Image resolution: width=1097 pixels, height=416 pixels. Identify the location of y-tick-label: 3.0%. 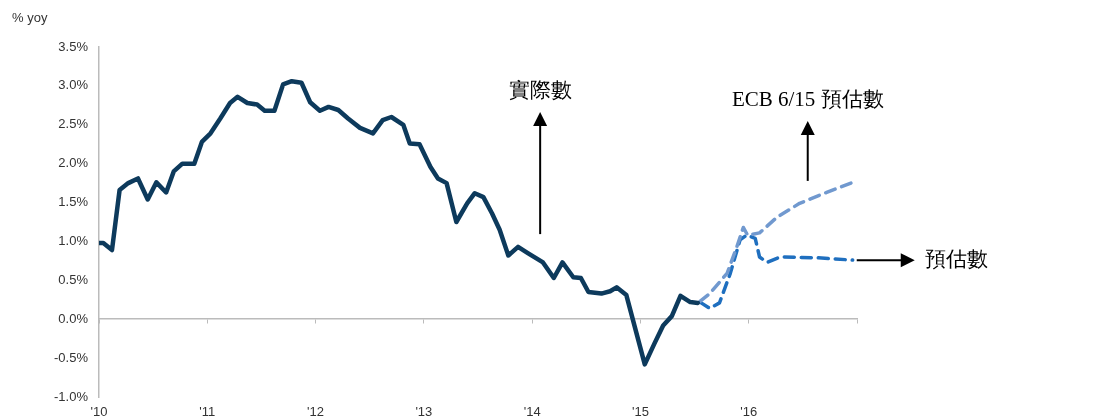
(73, 85).